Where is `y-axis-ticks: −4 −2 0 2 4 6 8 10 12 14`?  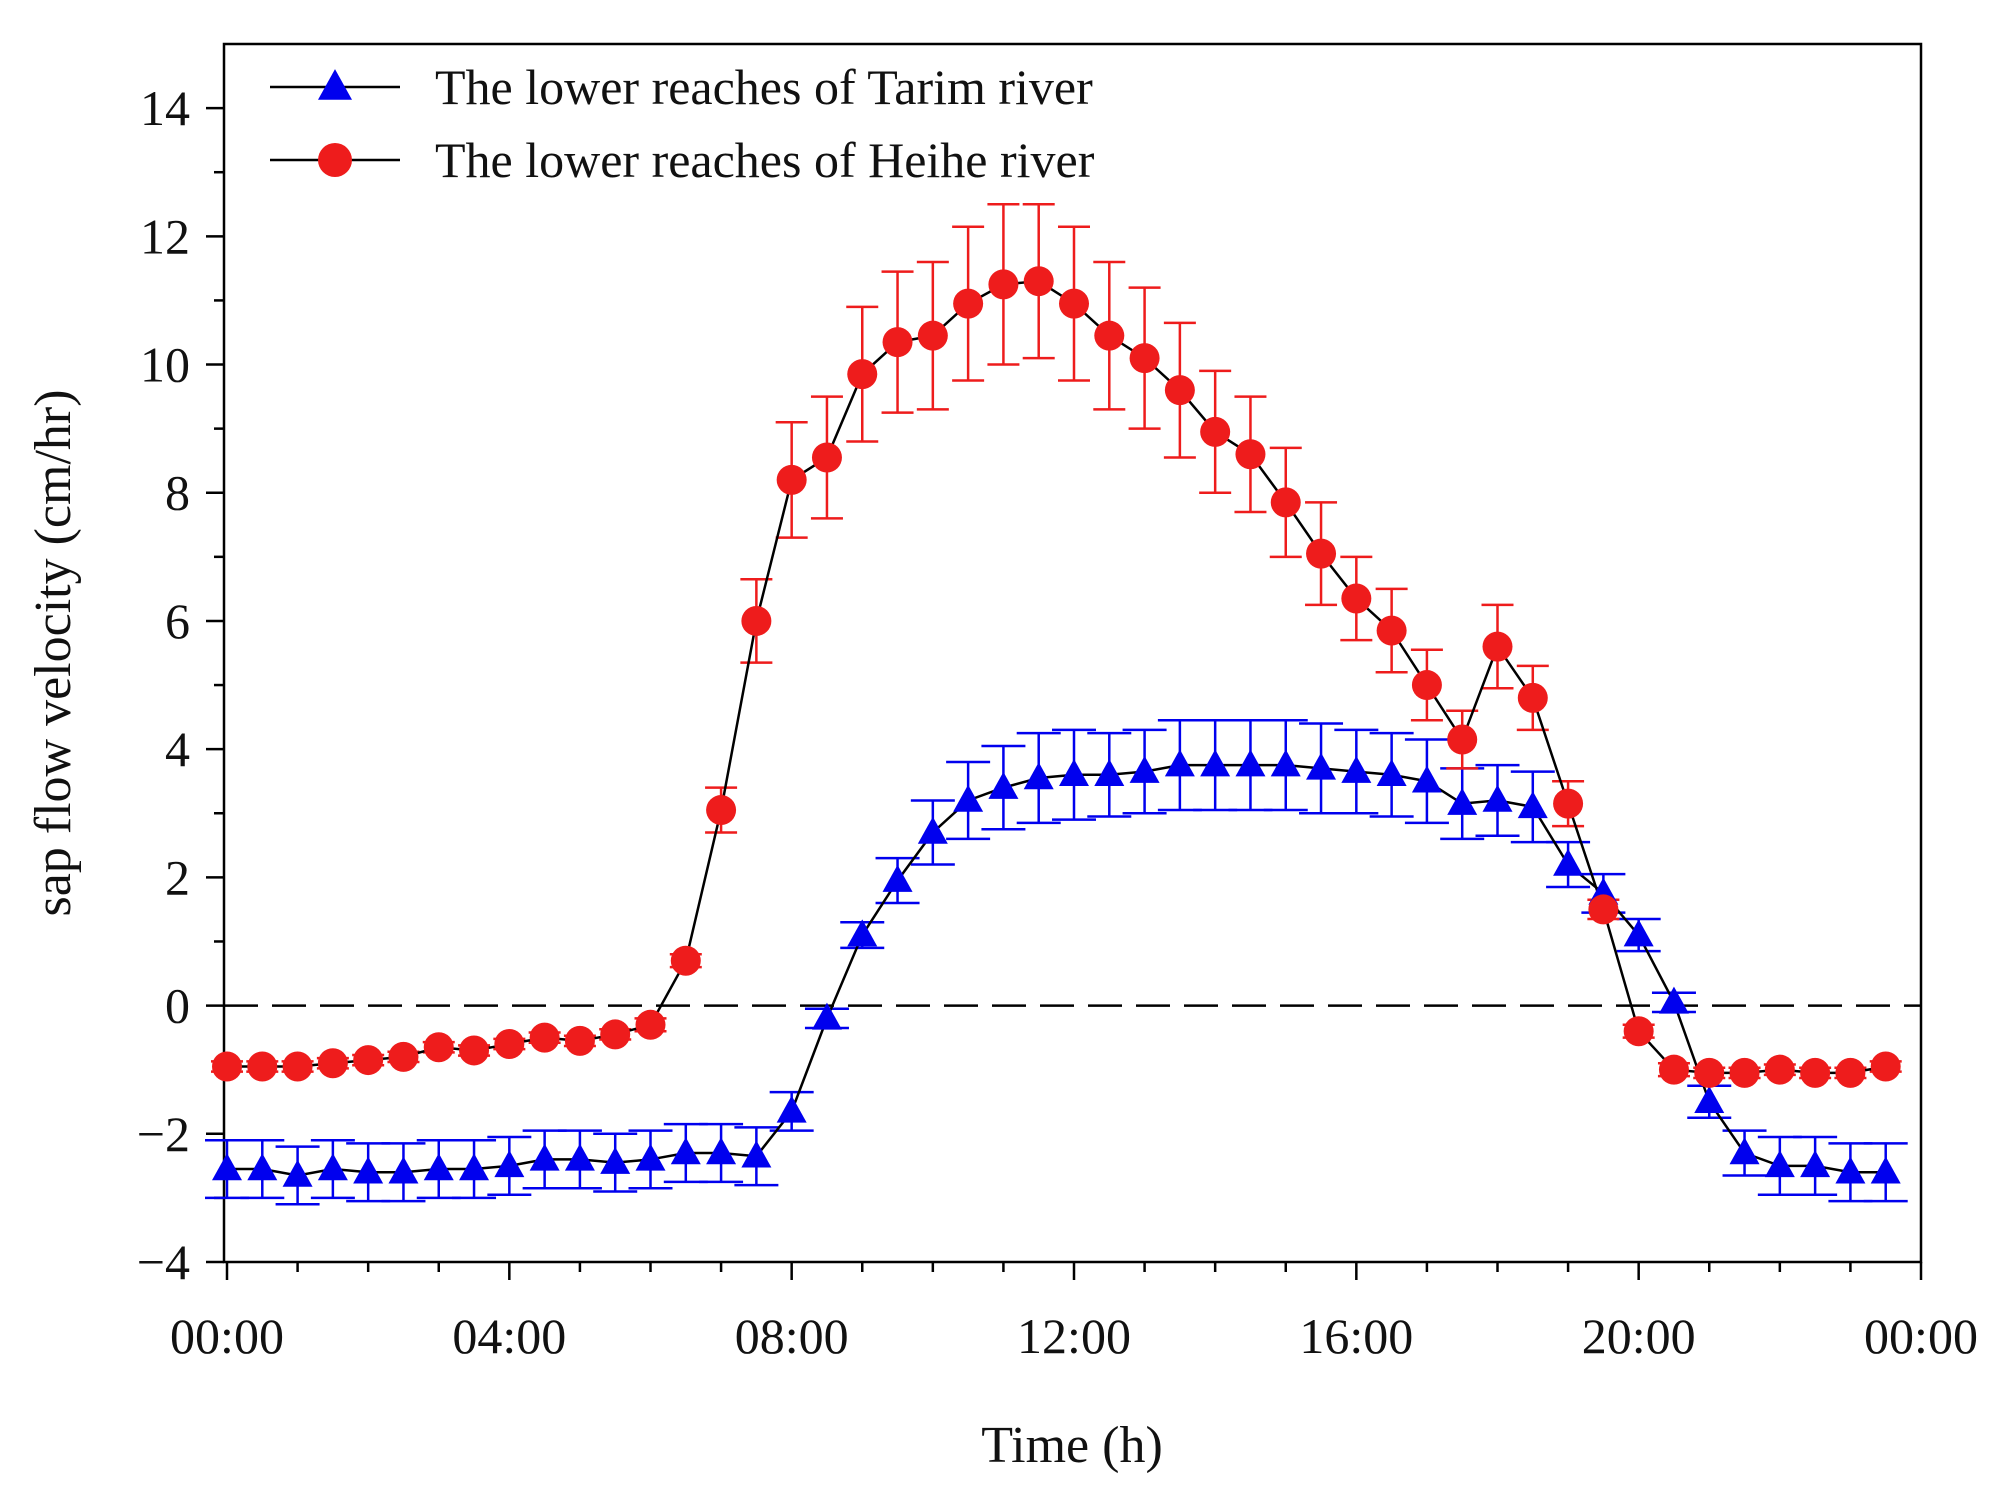
y-axis-ticks: −4 −2 0 2 4 6 8 10 12 14 is located at coordinates (180, 685).